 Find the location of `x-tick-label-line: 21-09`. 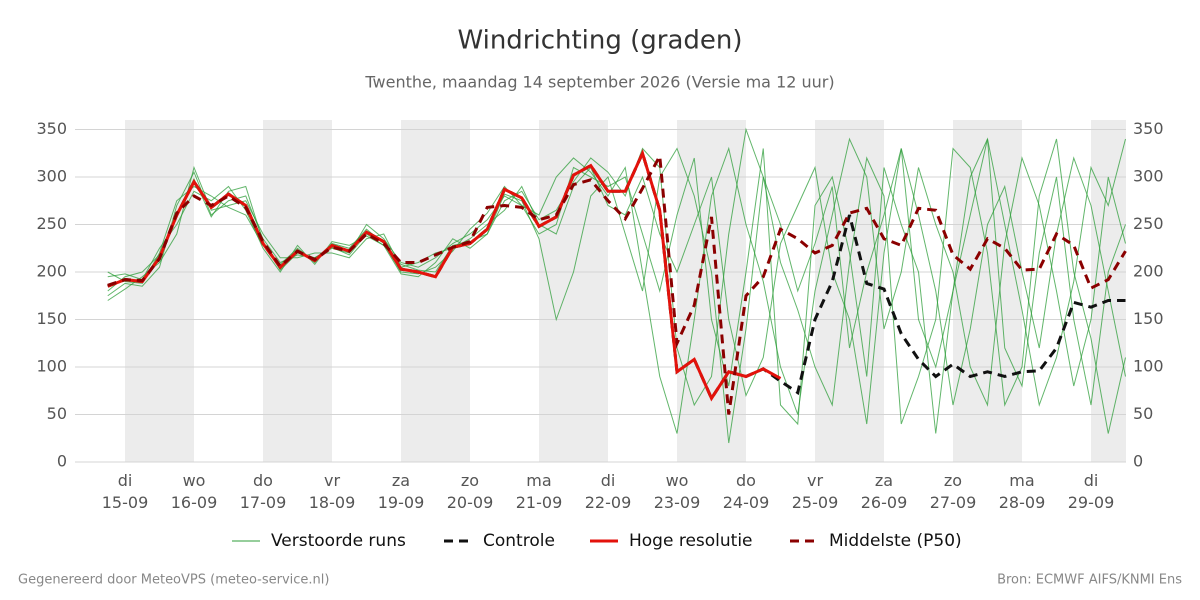

x-tick-label-line: 21-09 is located at coordinates (539, 502).